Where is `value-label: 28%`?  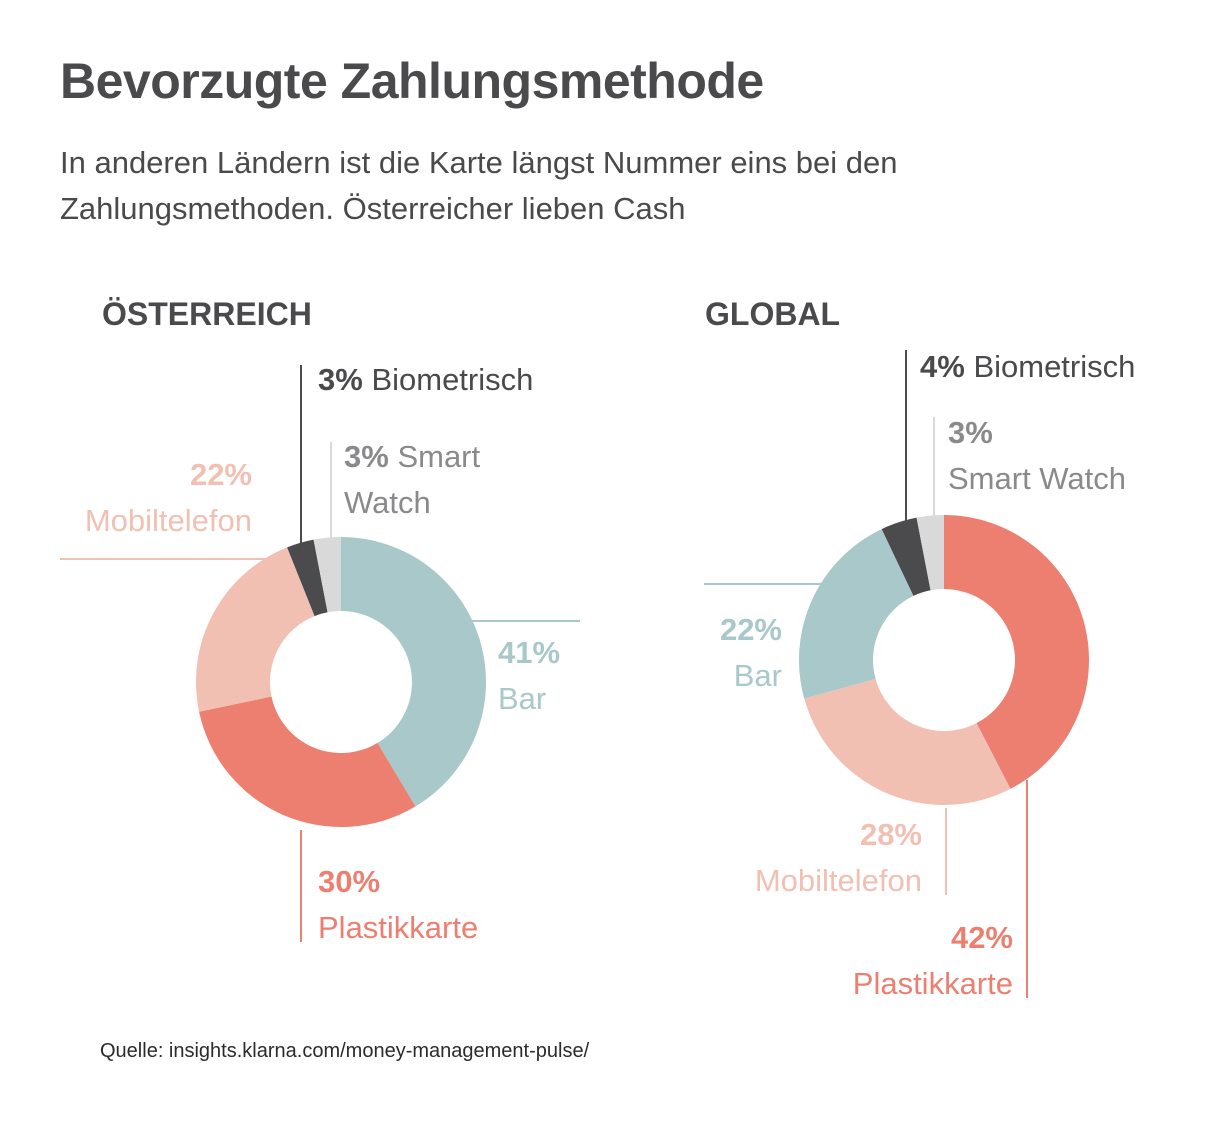 value-label: 28% is located at coordinates (890, 834).